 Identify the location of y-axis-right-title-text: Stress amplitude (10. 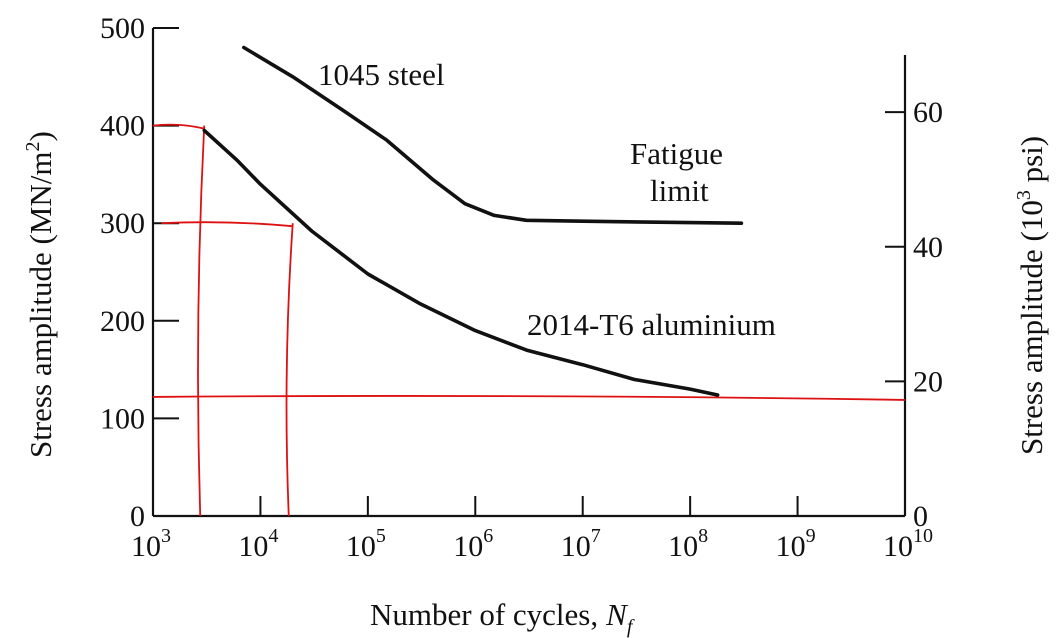
(1031, 327).